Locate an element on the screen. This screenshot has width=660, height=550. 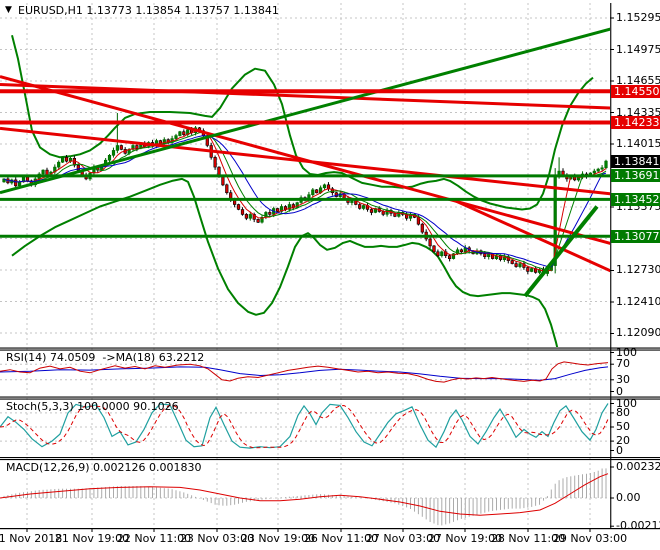
stochastic-d-line is located at coordinates (304, 426).